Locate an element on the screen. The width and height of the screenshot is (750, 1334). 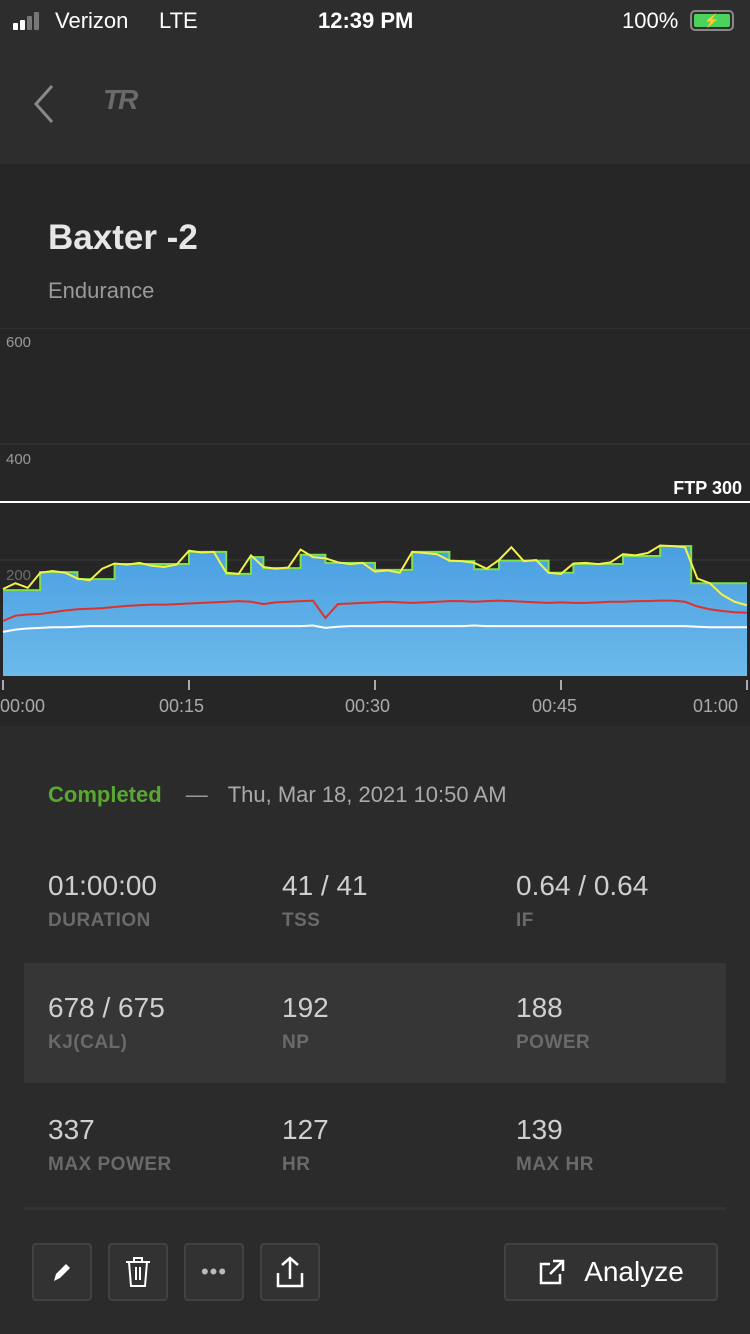
target-area is located at coordinates (375, 611).